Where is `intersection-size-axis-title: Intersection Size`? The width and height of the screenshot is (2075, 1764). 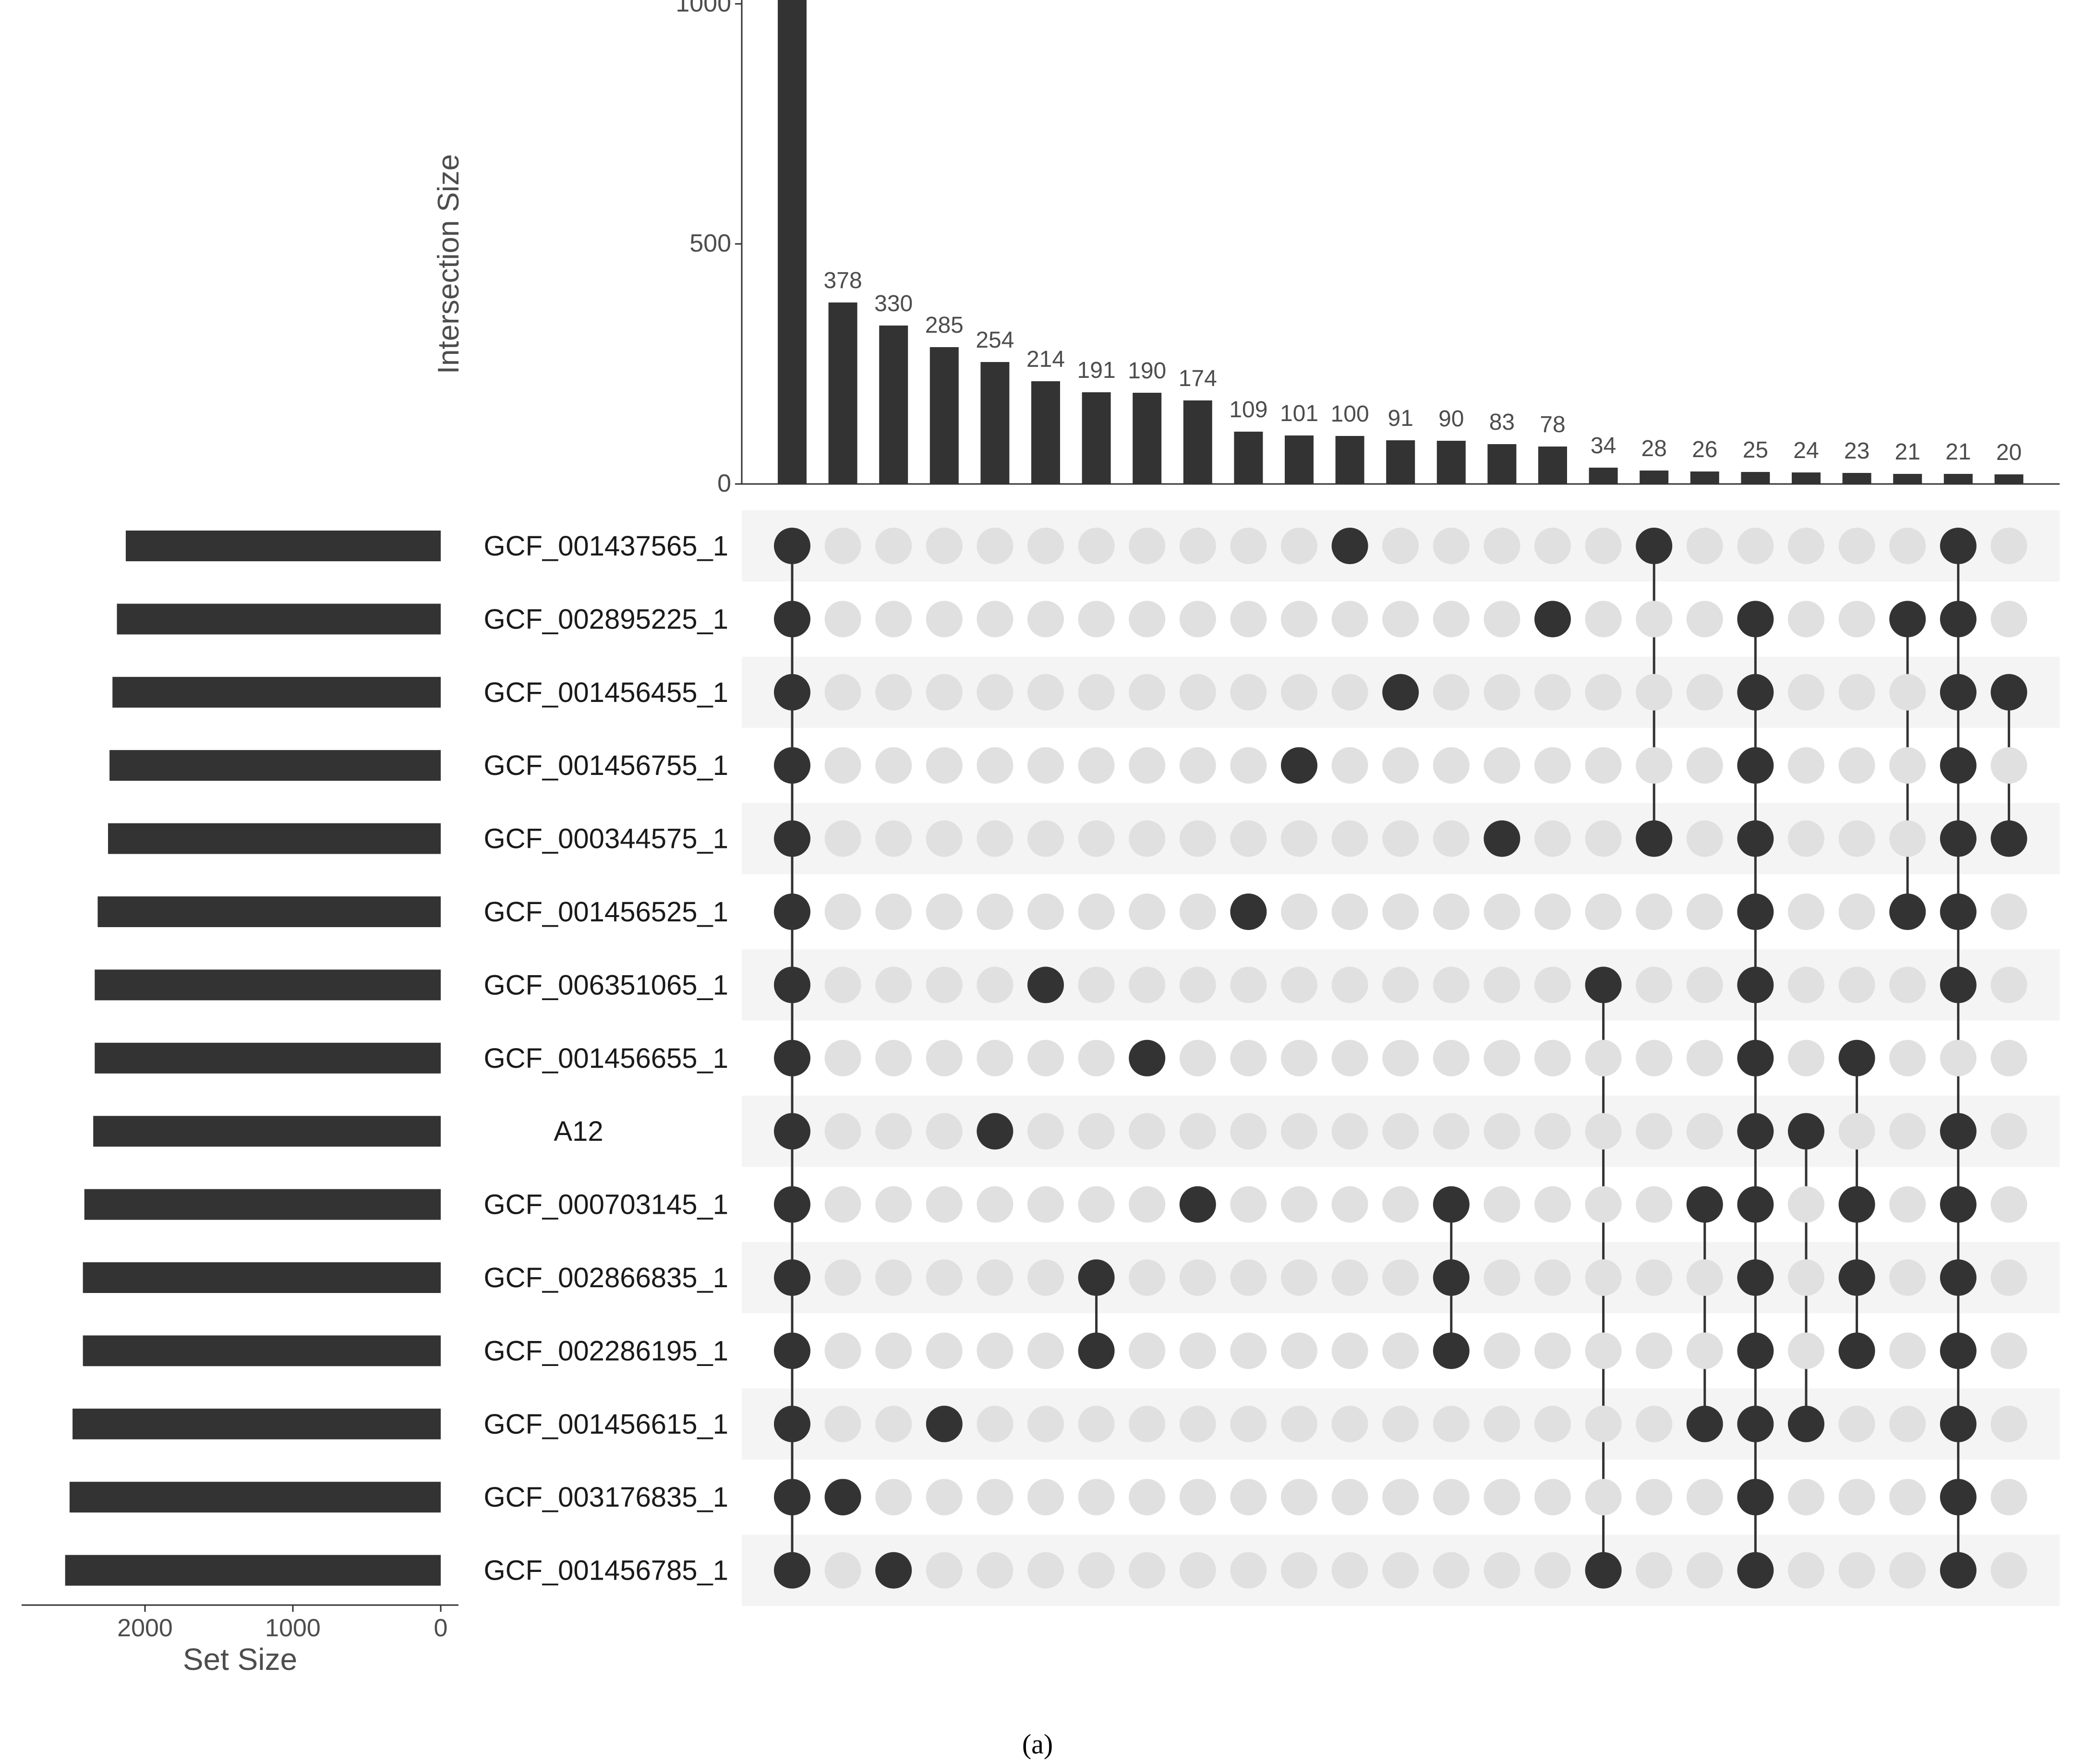
intersection-size-axis-title: Intersection Size is located at coordinates (448, 264).